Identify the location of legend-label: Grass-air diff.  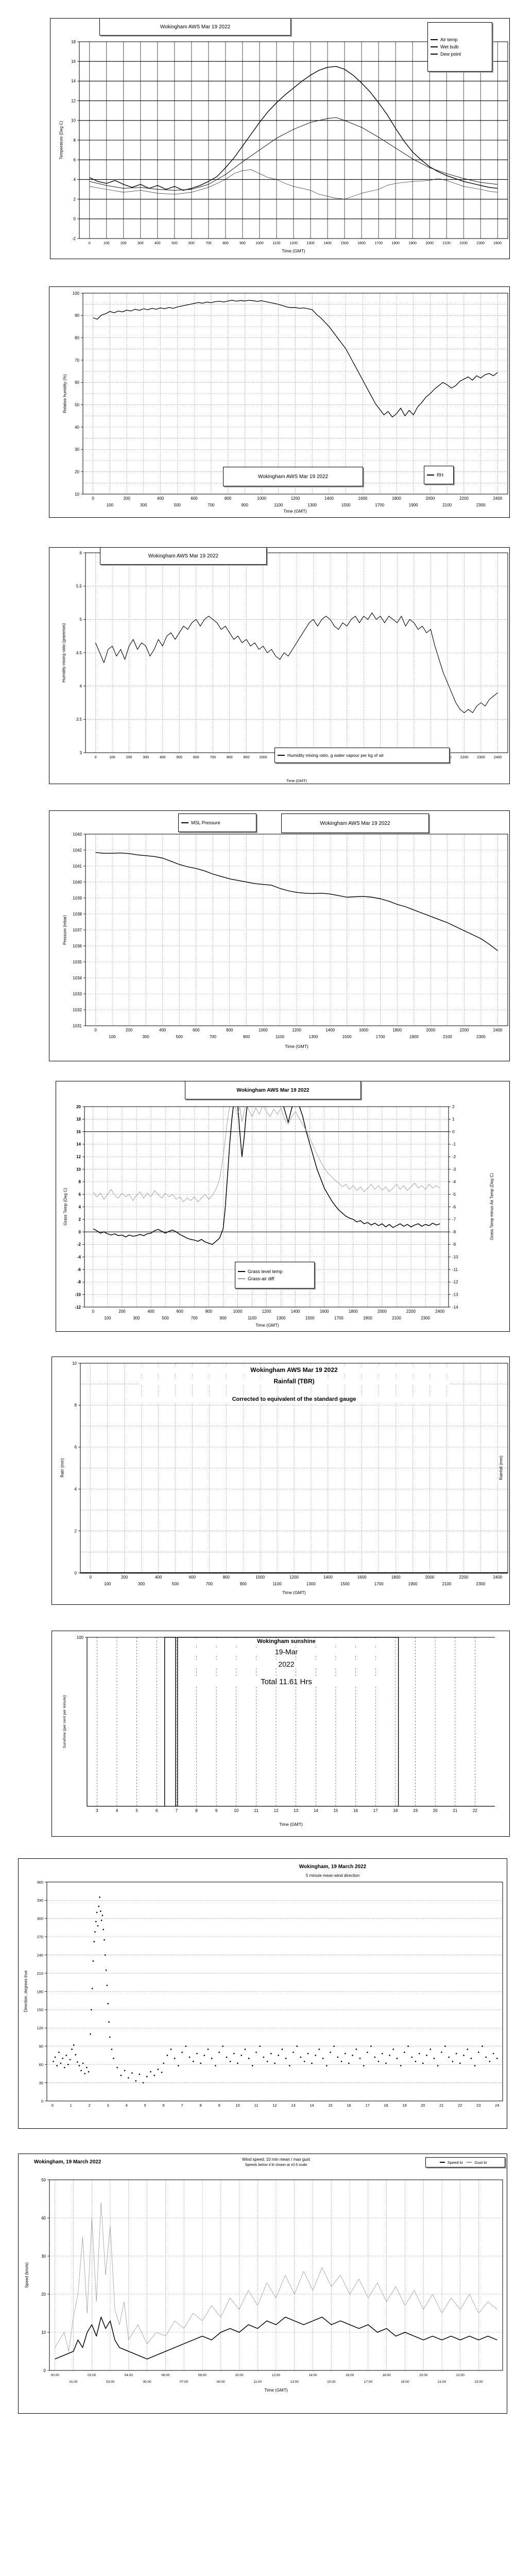
(261, 1278).